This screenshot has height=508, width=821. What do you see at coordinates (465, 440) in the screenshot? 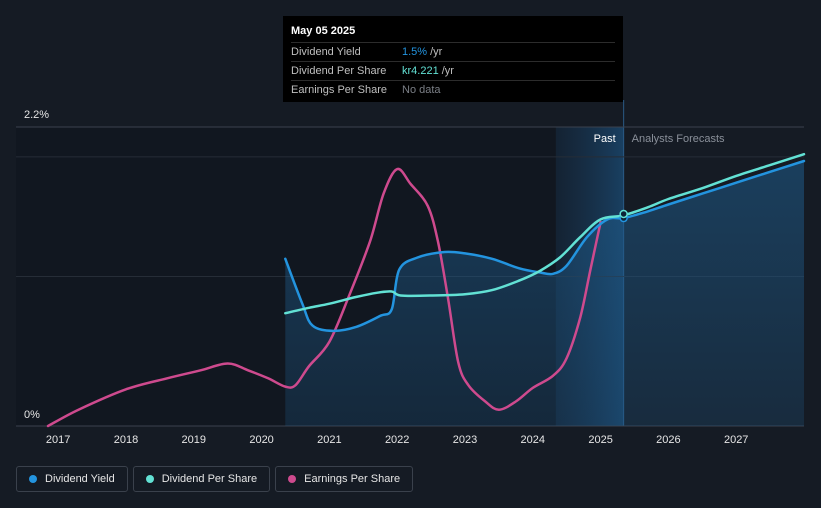
I see `x-tick-label: 2023` at bounding box center [465, 440].